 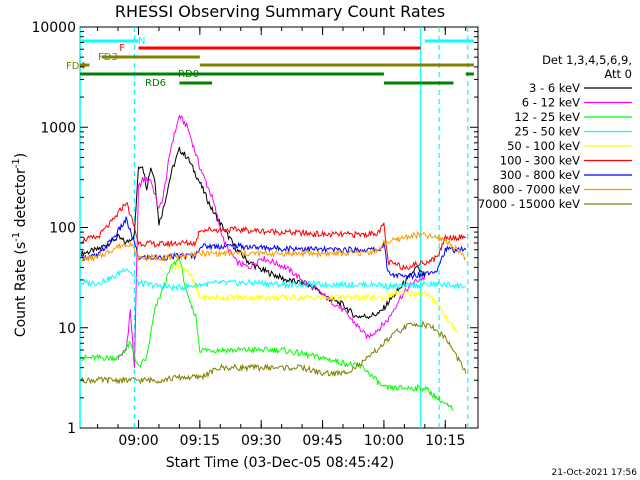 What do you see at coordinates (595, 473) in the screenshot?
I see `generation-timestamp: 21-Oct-2021 17:56` at bounding box center [595, 473].